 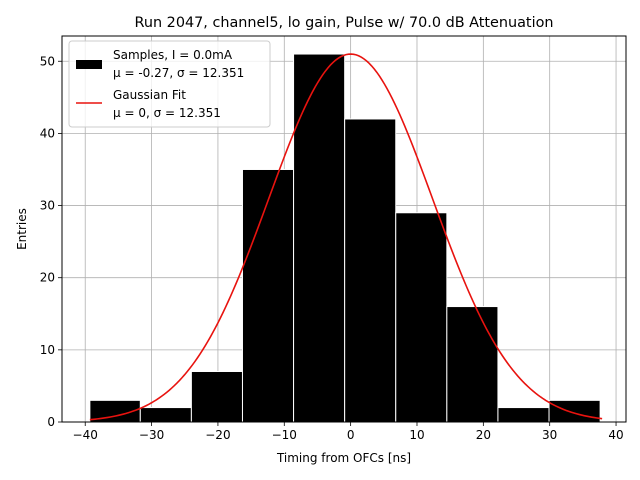 I want to click on x-axis-ticks: −40 −30 −20 −10 0 10 20 30 40, so click(x=348, y=432).